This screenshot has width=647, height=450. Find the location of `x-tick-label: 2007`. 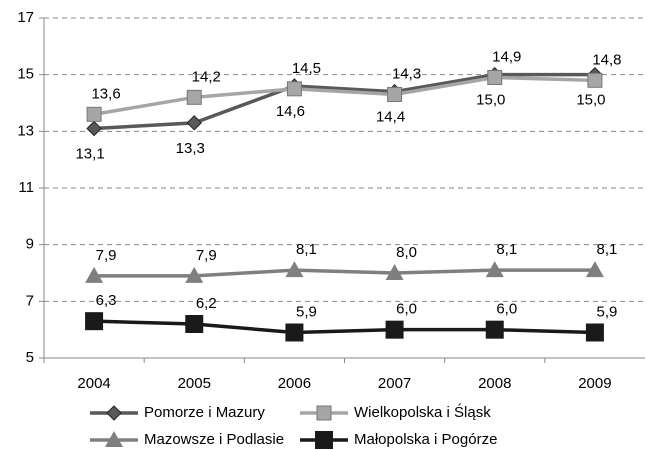

x-tick-label: 2007 is located at coordinates (394, 383).